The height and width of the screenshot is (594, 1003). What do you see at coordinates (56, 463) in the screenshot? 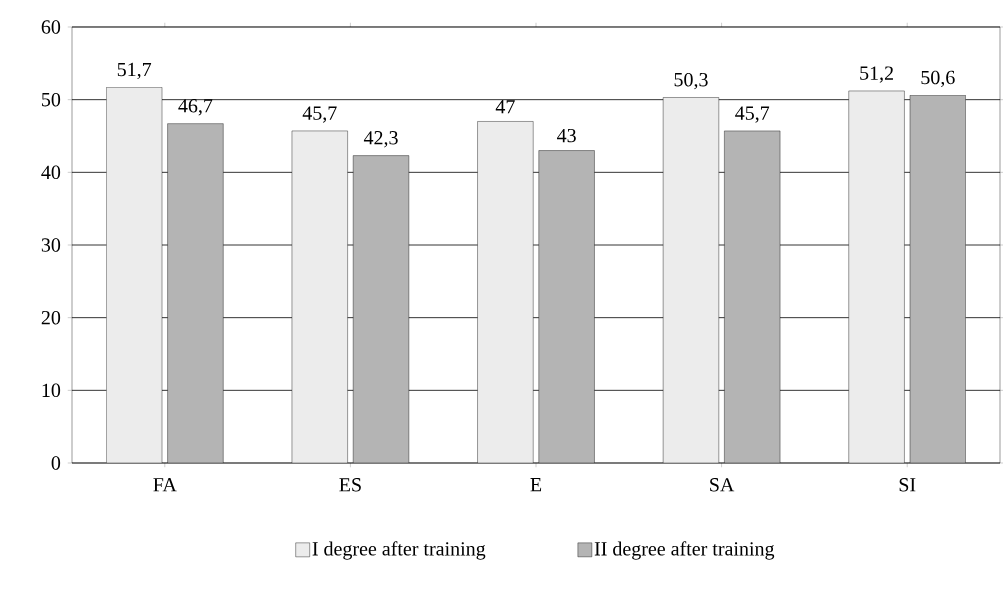
I see `y-tick-label: 0` at bounding box center [56, 463].